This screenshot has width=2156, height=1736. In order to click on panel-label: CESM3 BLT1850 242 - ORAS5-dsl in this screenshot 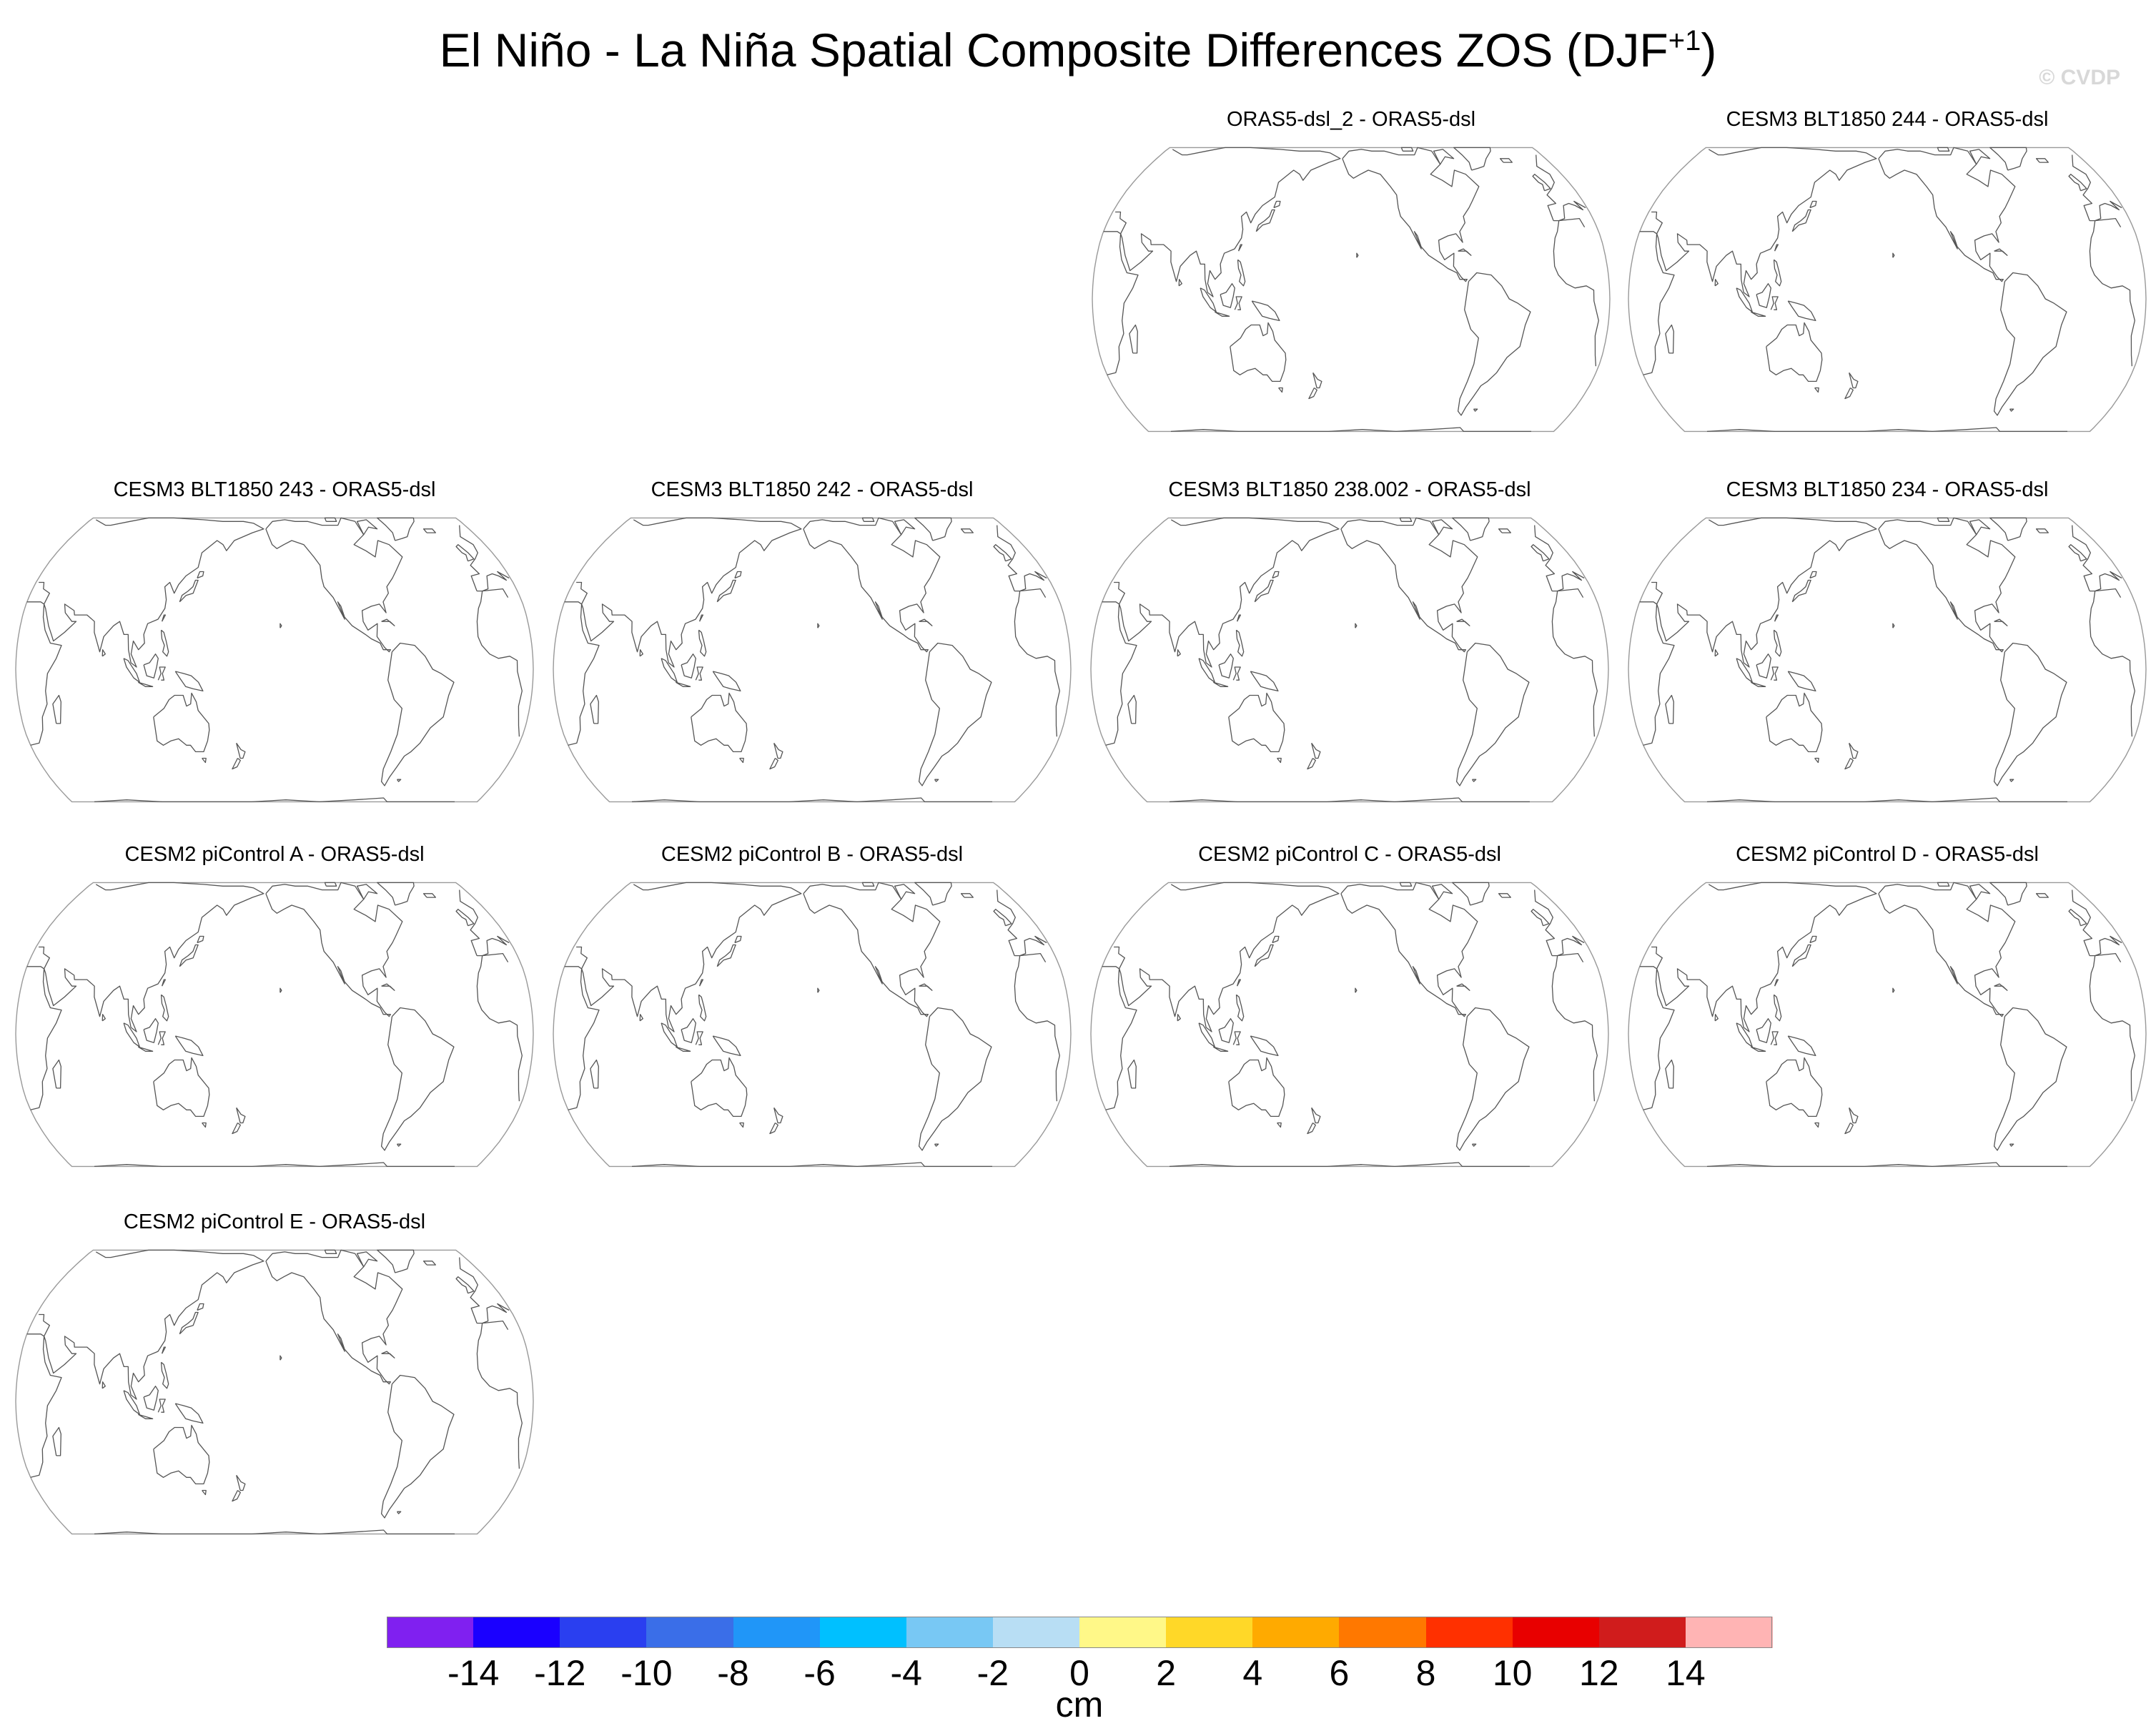, I will do `click(812, 489)`.